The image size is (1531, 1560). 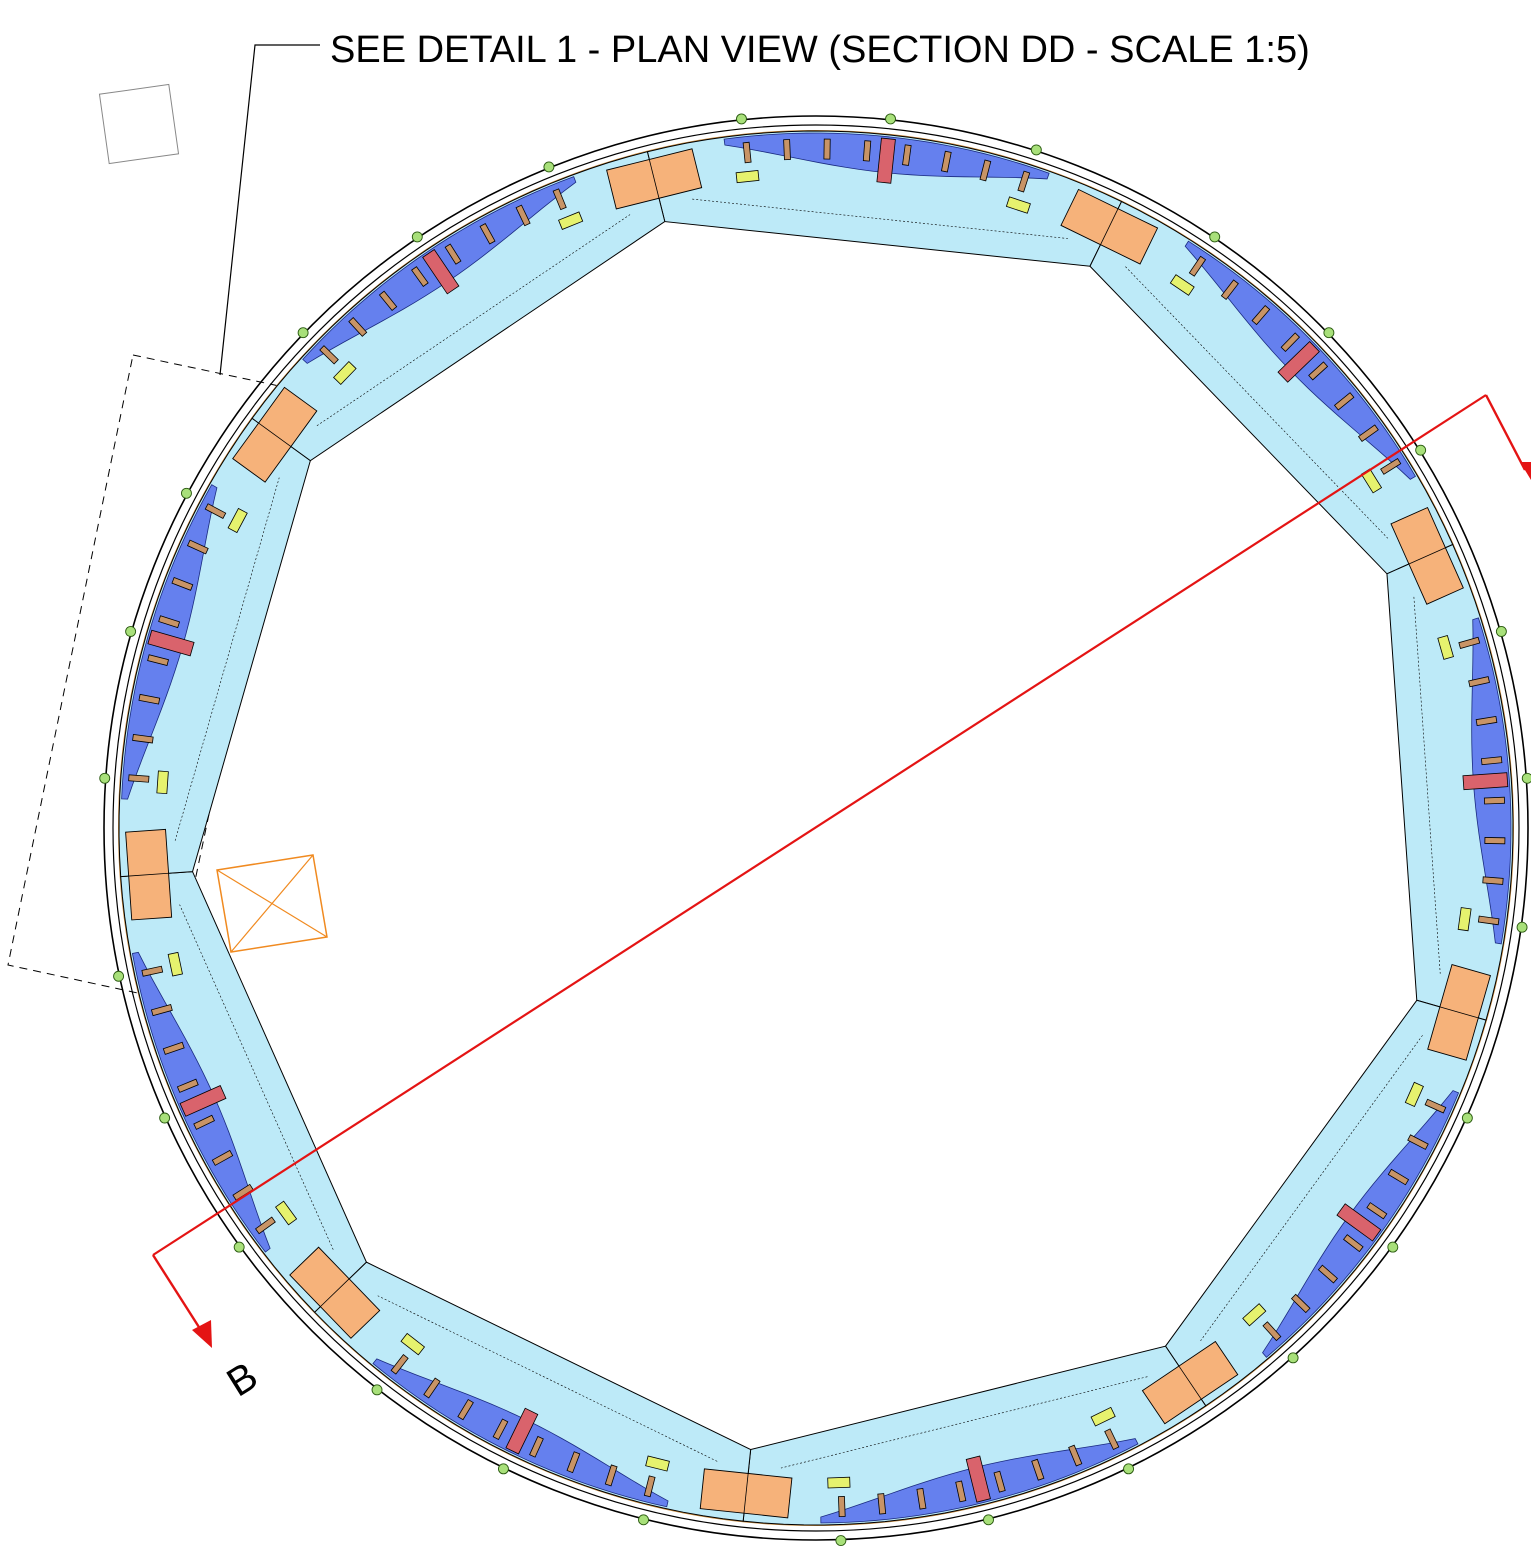 What do you see at coordinates (242, 1379) in the screenshot?
I see `section-marker-label: B` at bounding box center [242, 1379].